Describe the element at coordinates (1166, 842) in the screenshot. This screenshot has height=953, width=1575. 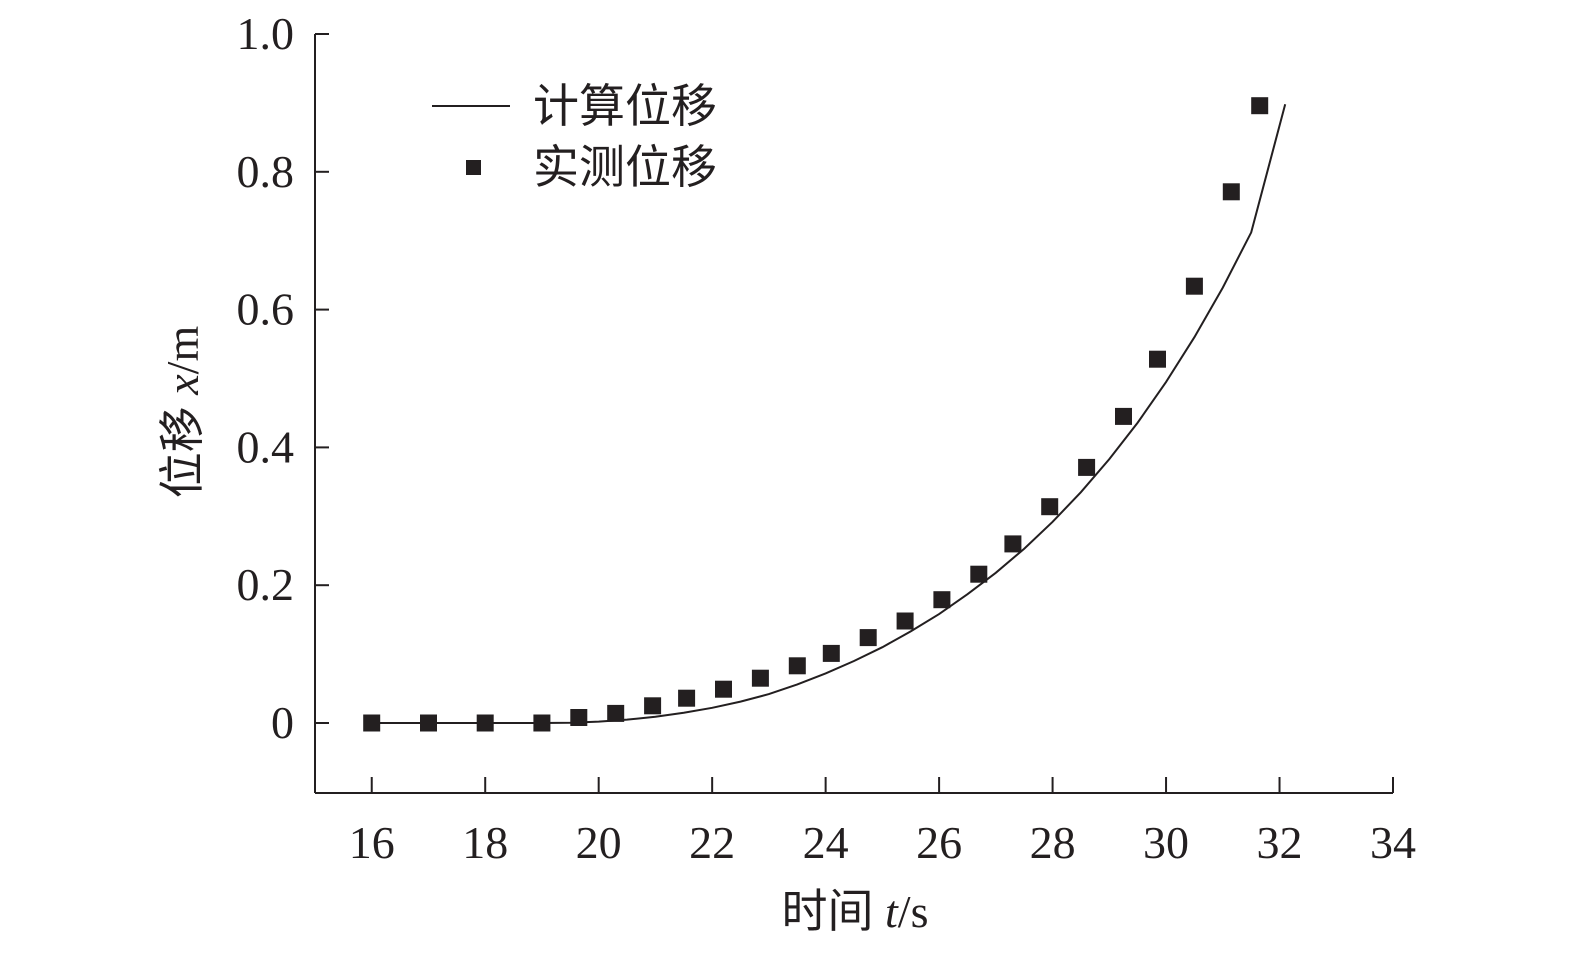
I see `x-tick-label: 30` at that location.